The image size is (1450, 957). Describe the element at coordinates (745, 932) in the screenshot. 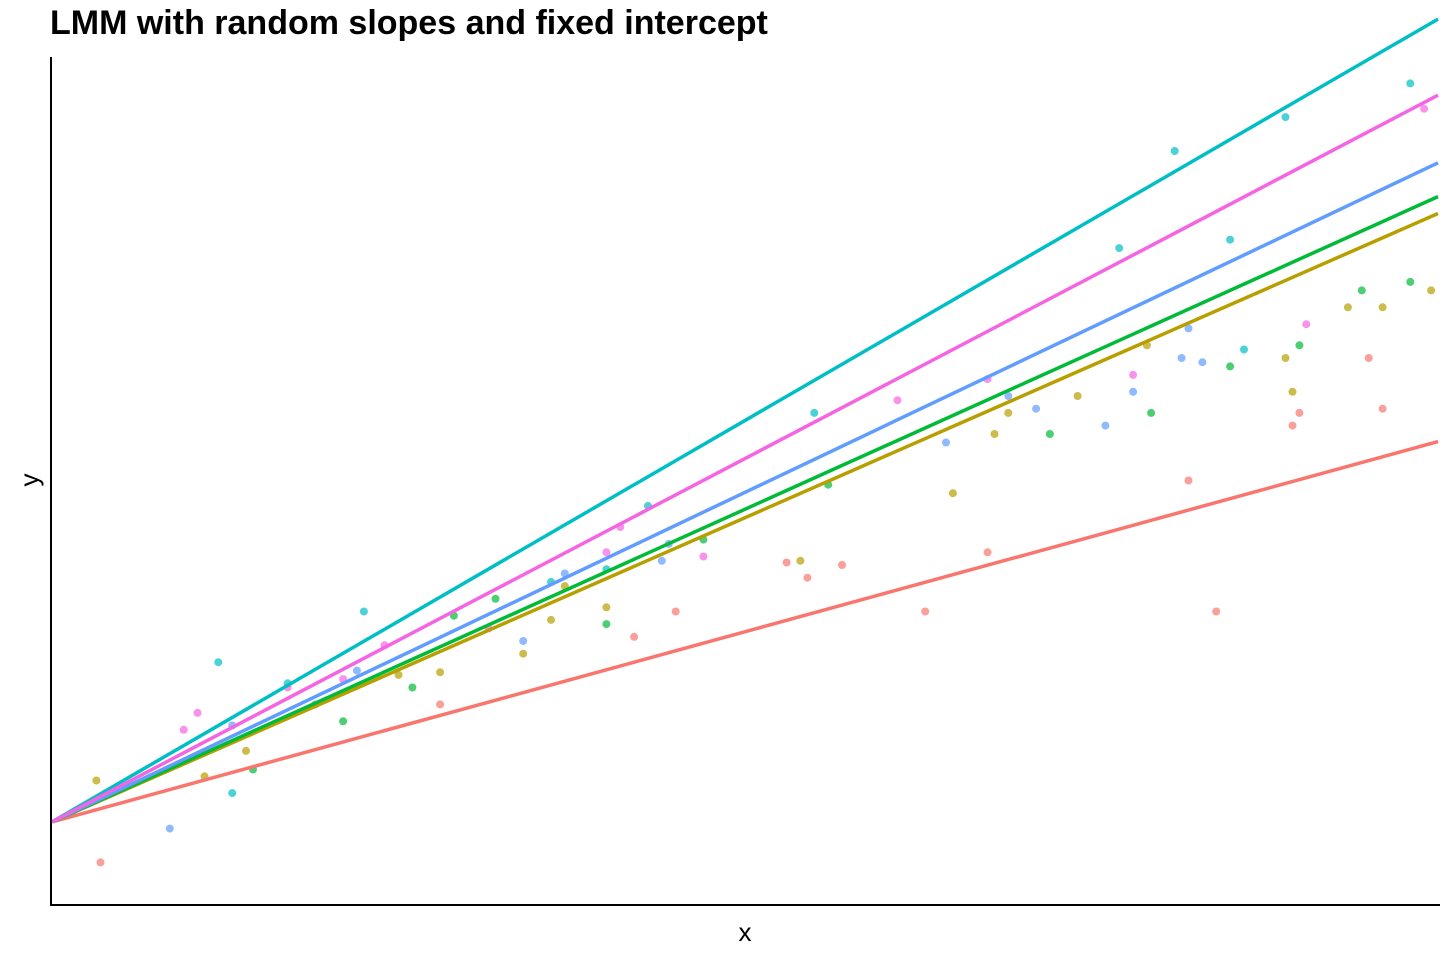

I see `x-axis-label: x` at that location.